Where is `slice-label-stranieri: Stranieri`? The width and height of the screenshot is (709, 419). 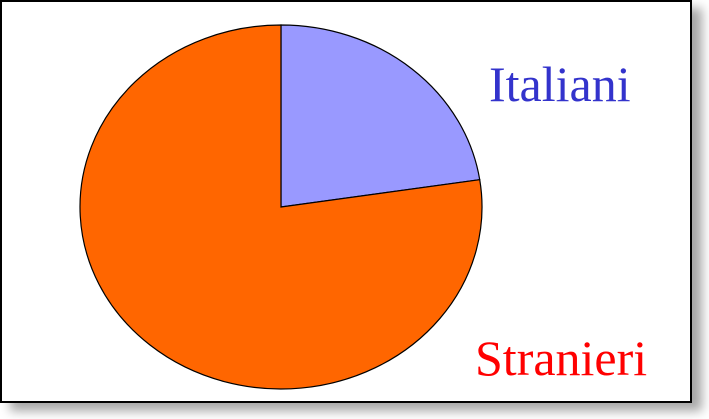 slice-label-stranieri: Stranieri is located at coordinates (561, 358).